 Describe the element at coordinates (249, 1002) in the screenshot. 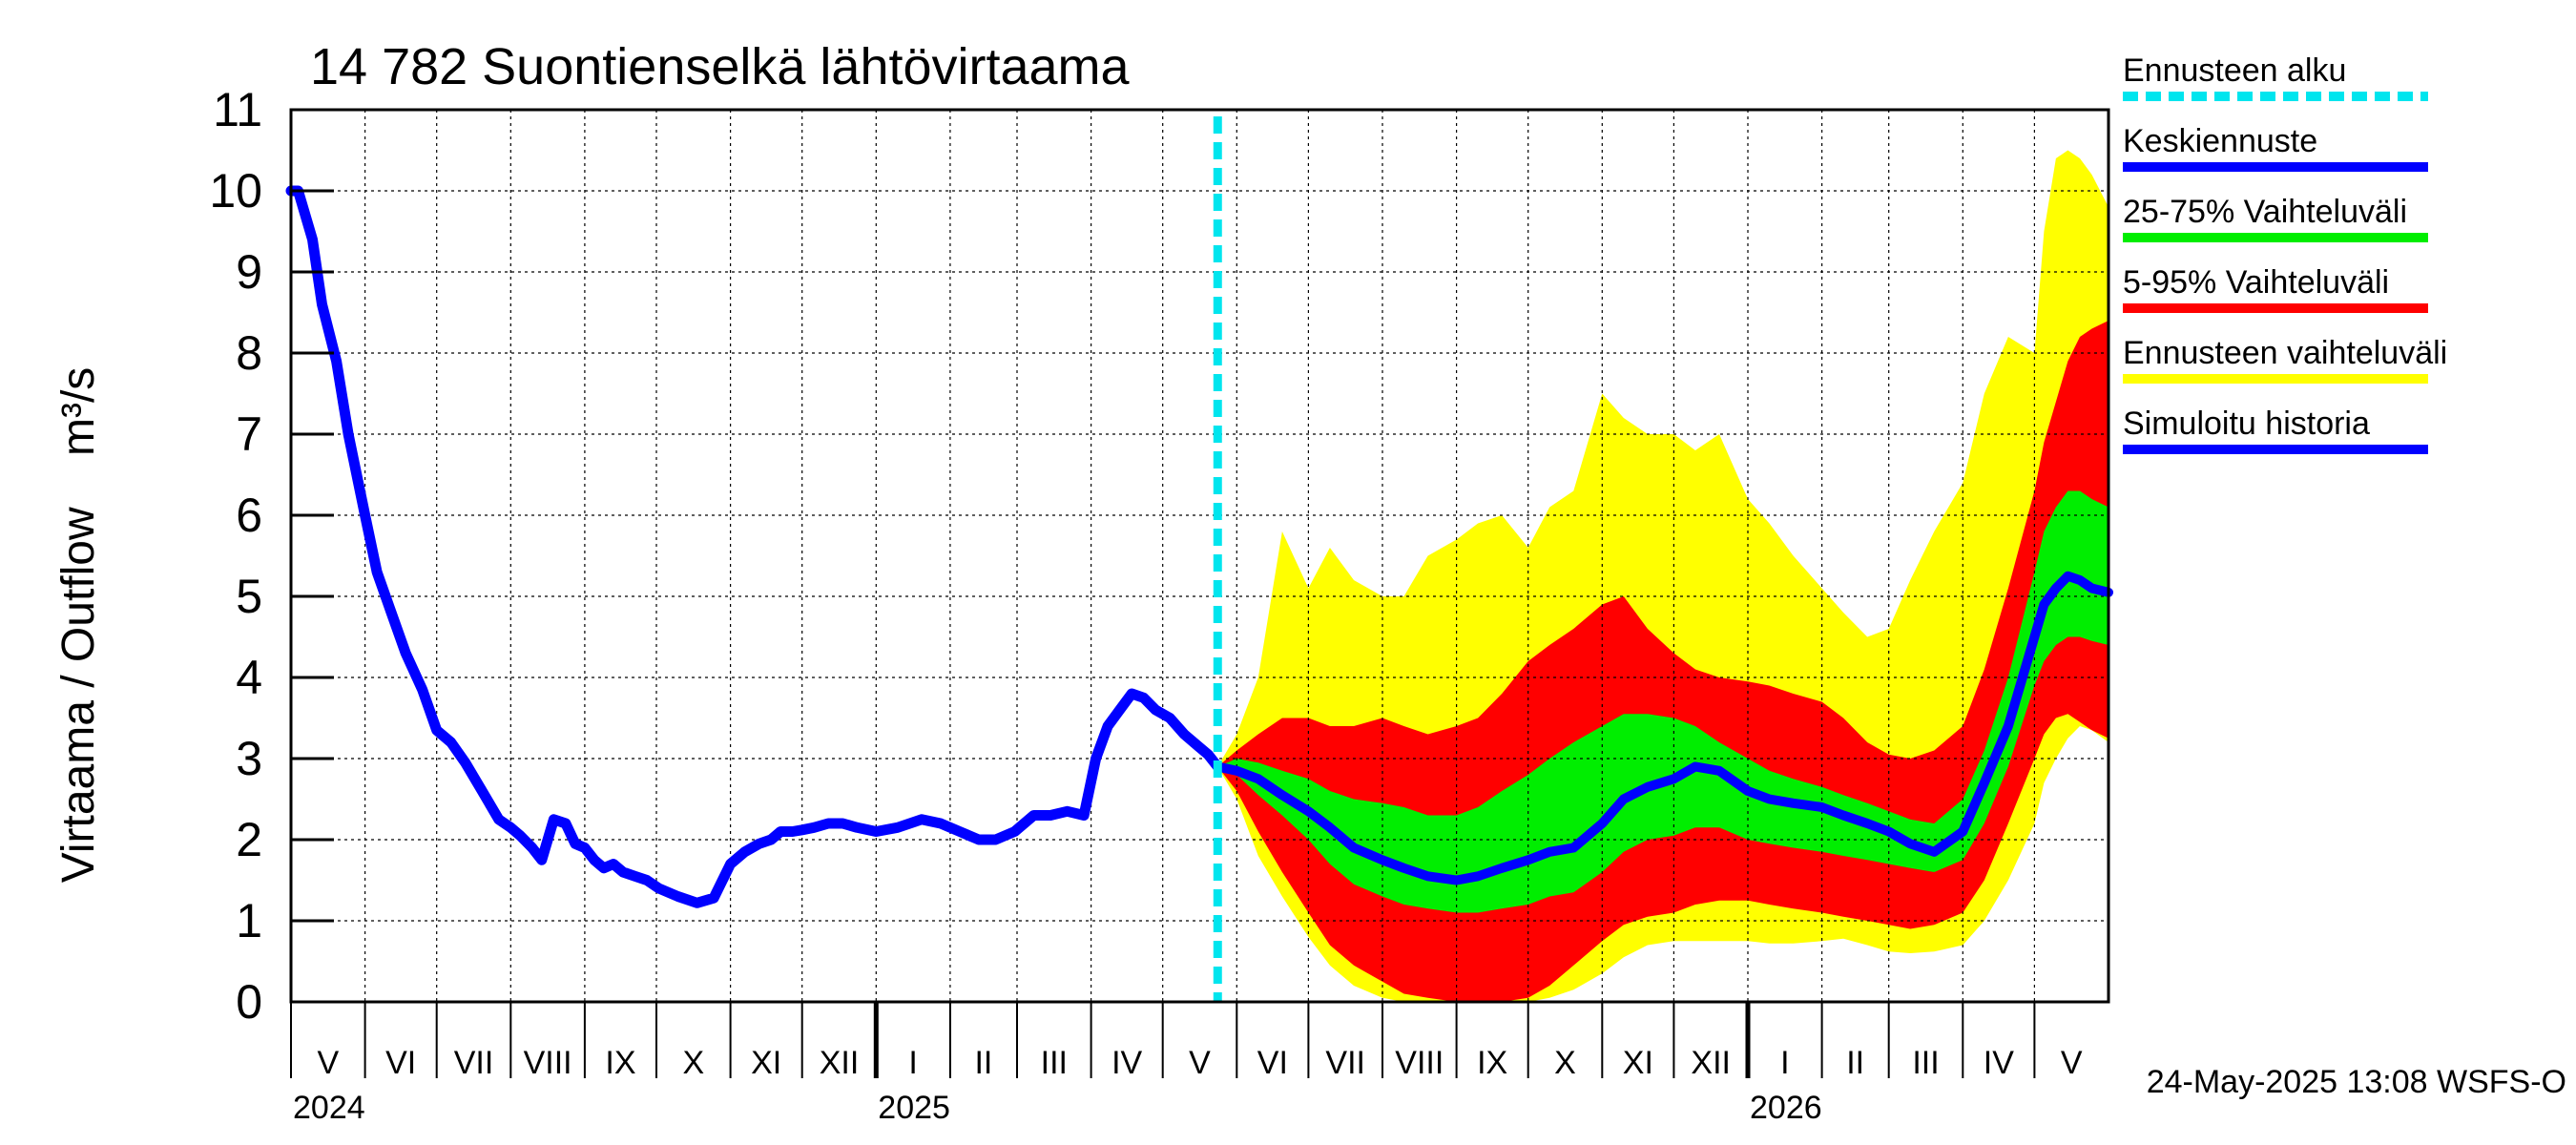

I see `y-tick-label: 0` at that location.